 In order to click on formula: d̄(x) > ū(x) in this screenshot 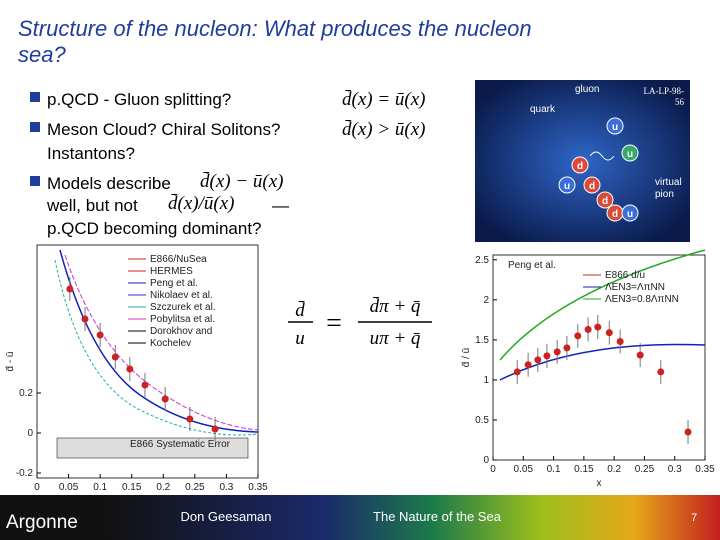, I will do `click(384, 129)`.